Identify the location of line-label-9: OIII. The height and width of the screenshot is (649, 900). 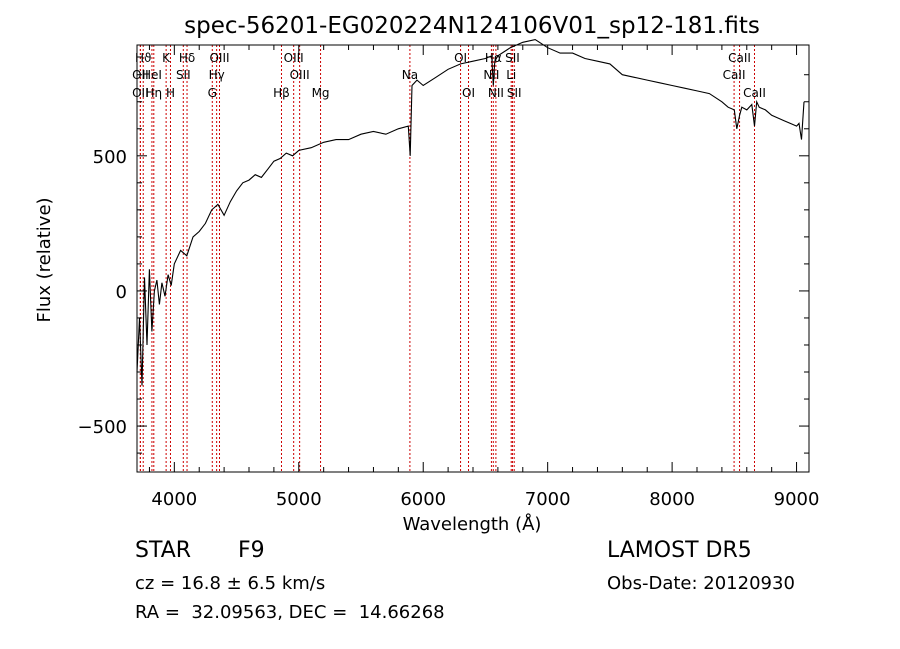
(219, 58).